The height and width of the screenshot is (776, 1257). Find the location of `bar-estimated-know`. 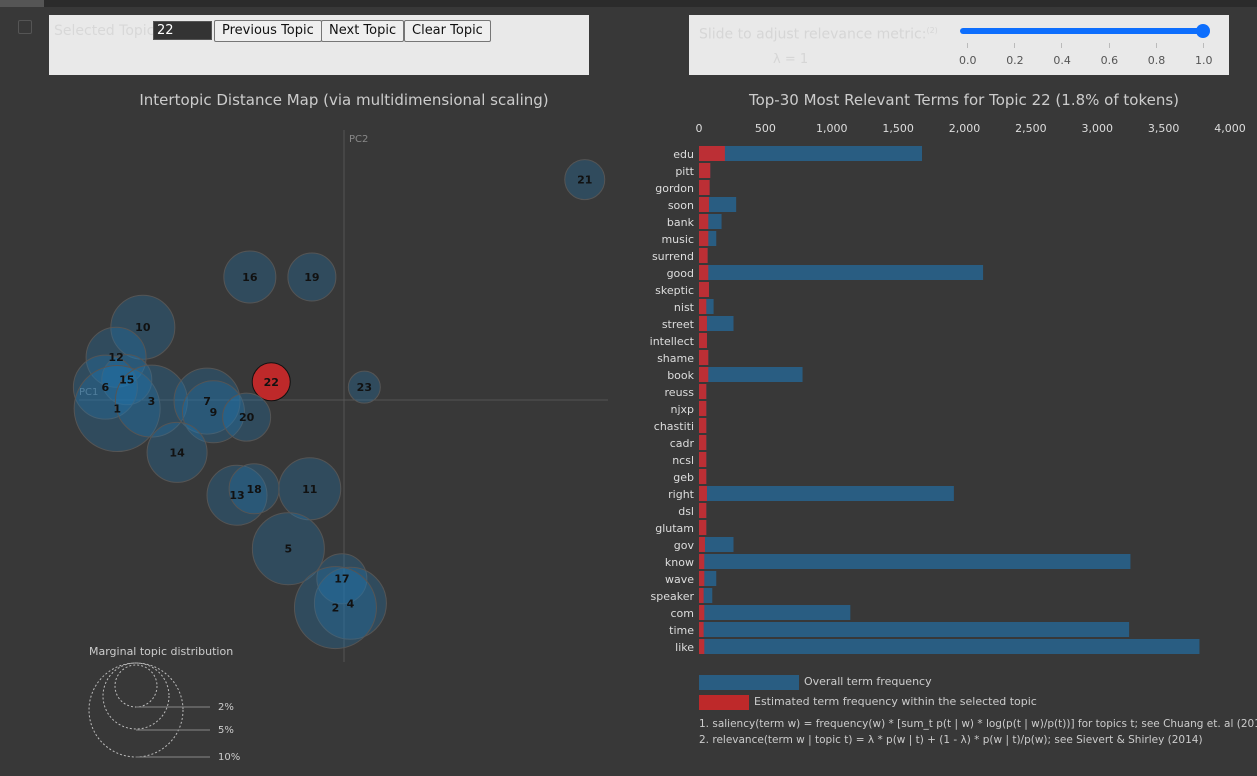

bar-estimated-know is located at coordinates (702, 561).